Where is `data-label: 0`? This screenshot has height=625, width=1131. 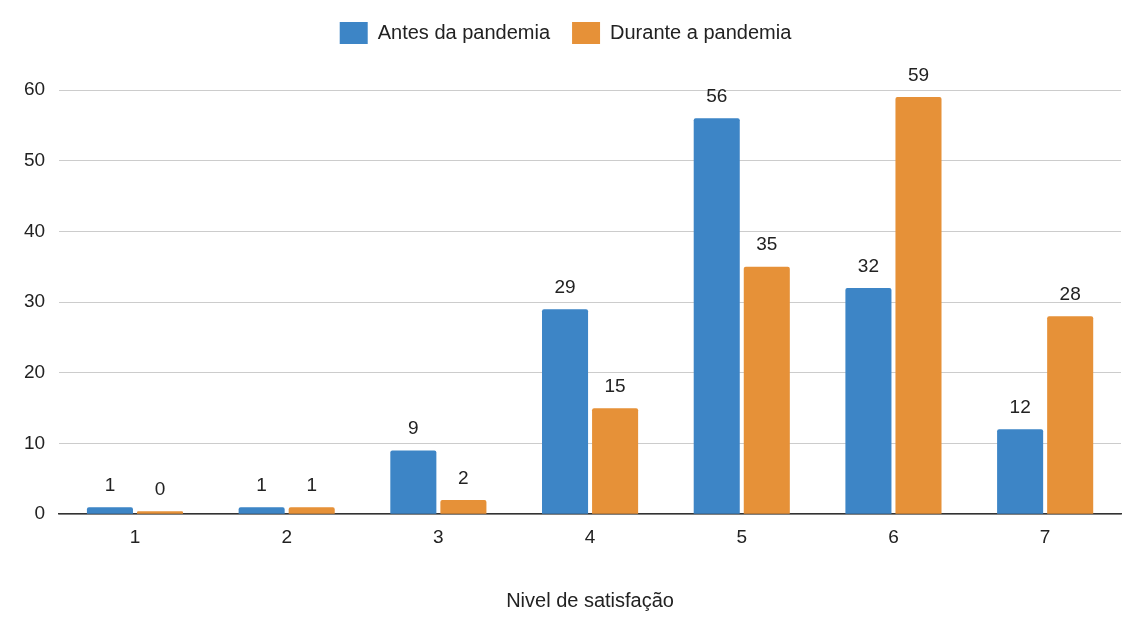
data-label: 0 is located at coordinates (160, 488).